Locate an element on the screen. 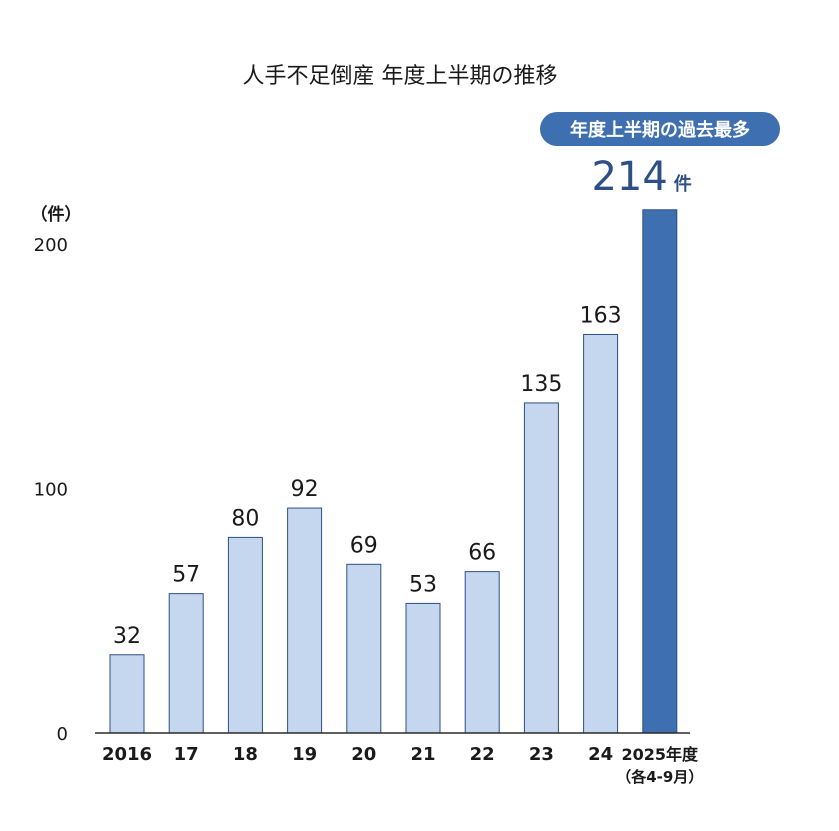  data-label: 92 is located at coordinates (305, 489).